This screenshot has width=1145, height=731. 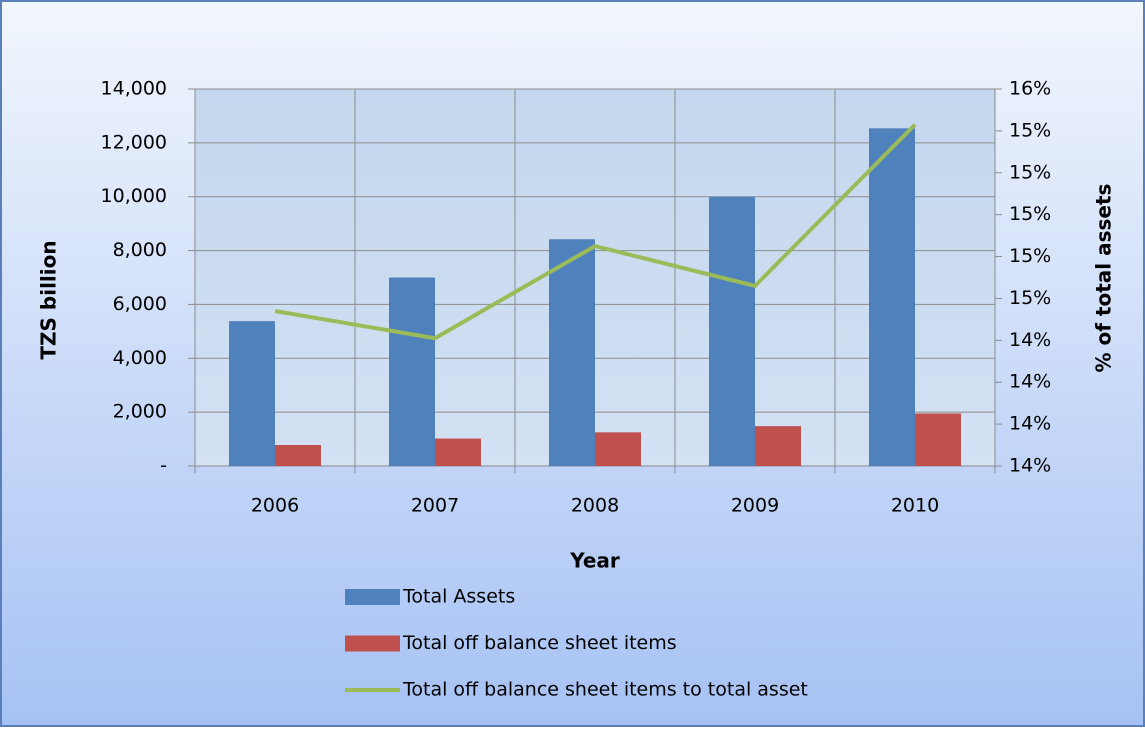 I want to click on y2-axis-label: % of total assets, so click(x=1104, y=278).